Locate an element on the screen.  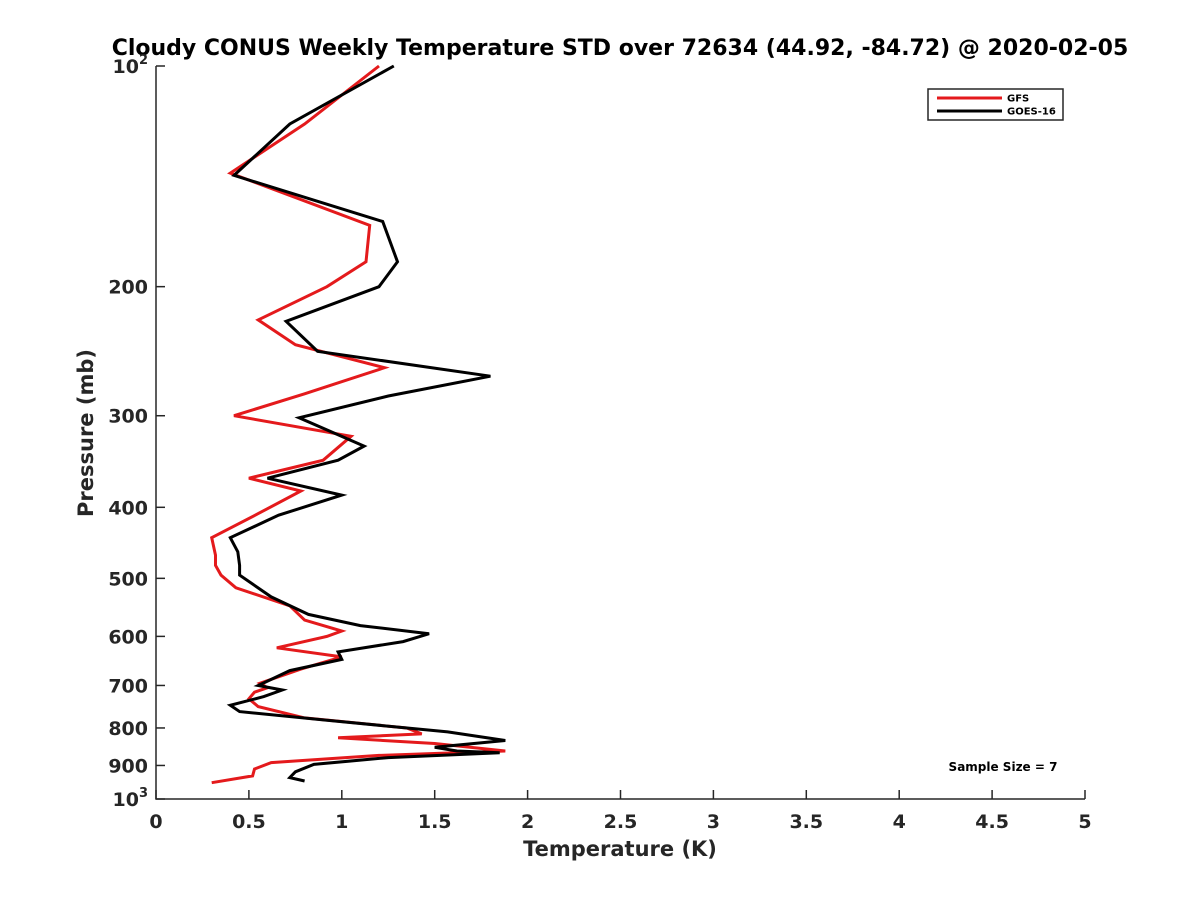
x-tick-label: 2.5 is located at coordinates (621, 822).